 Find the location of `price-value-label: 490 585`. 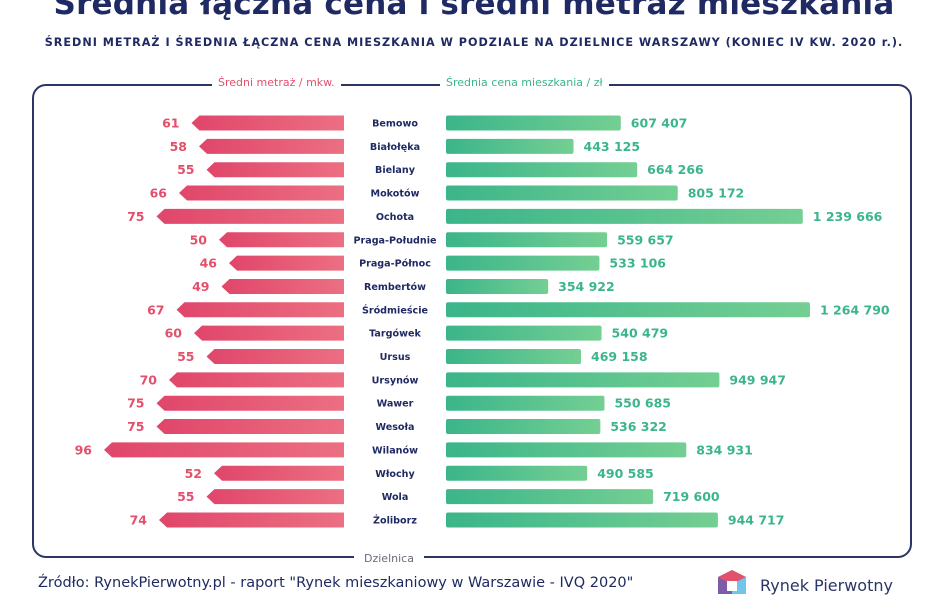

price-value-label: 490 585 is located at coordinates (625, 473).